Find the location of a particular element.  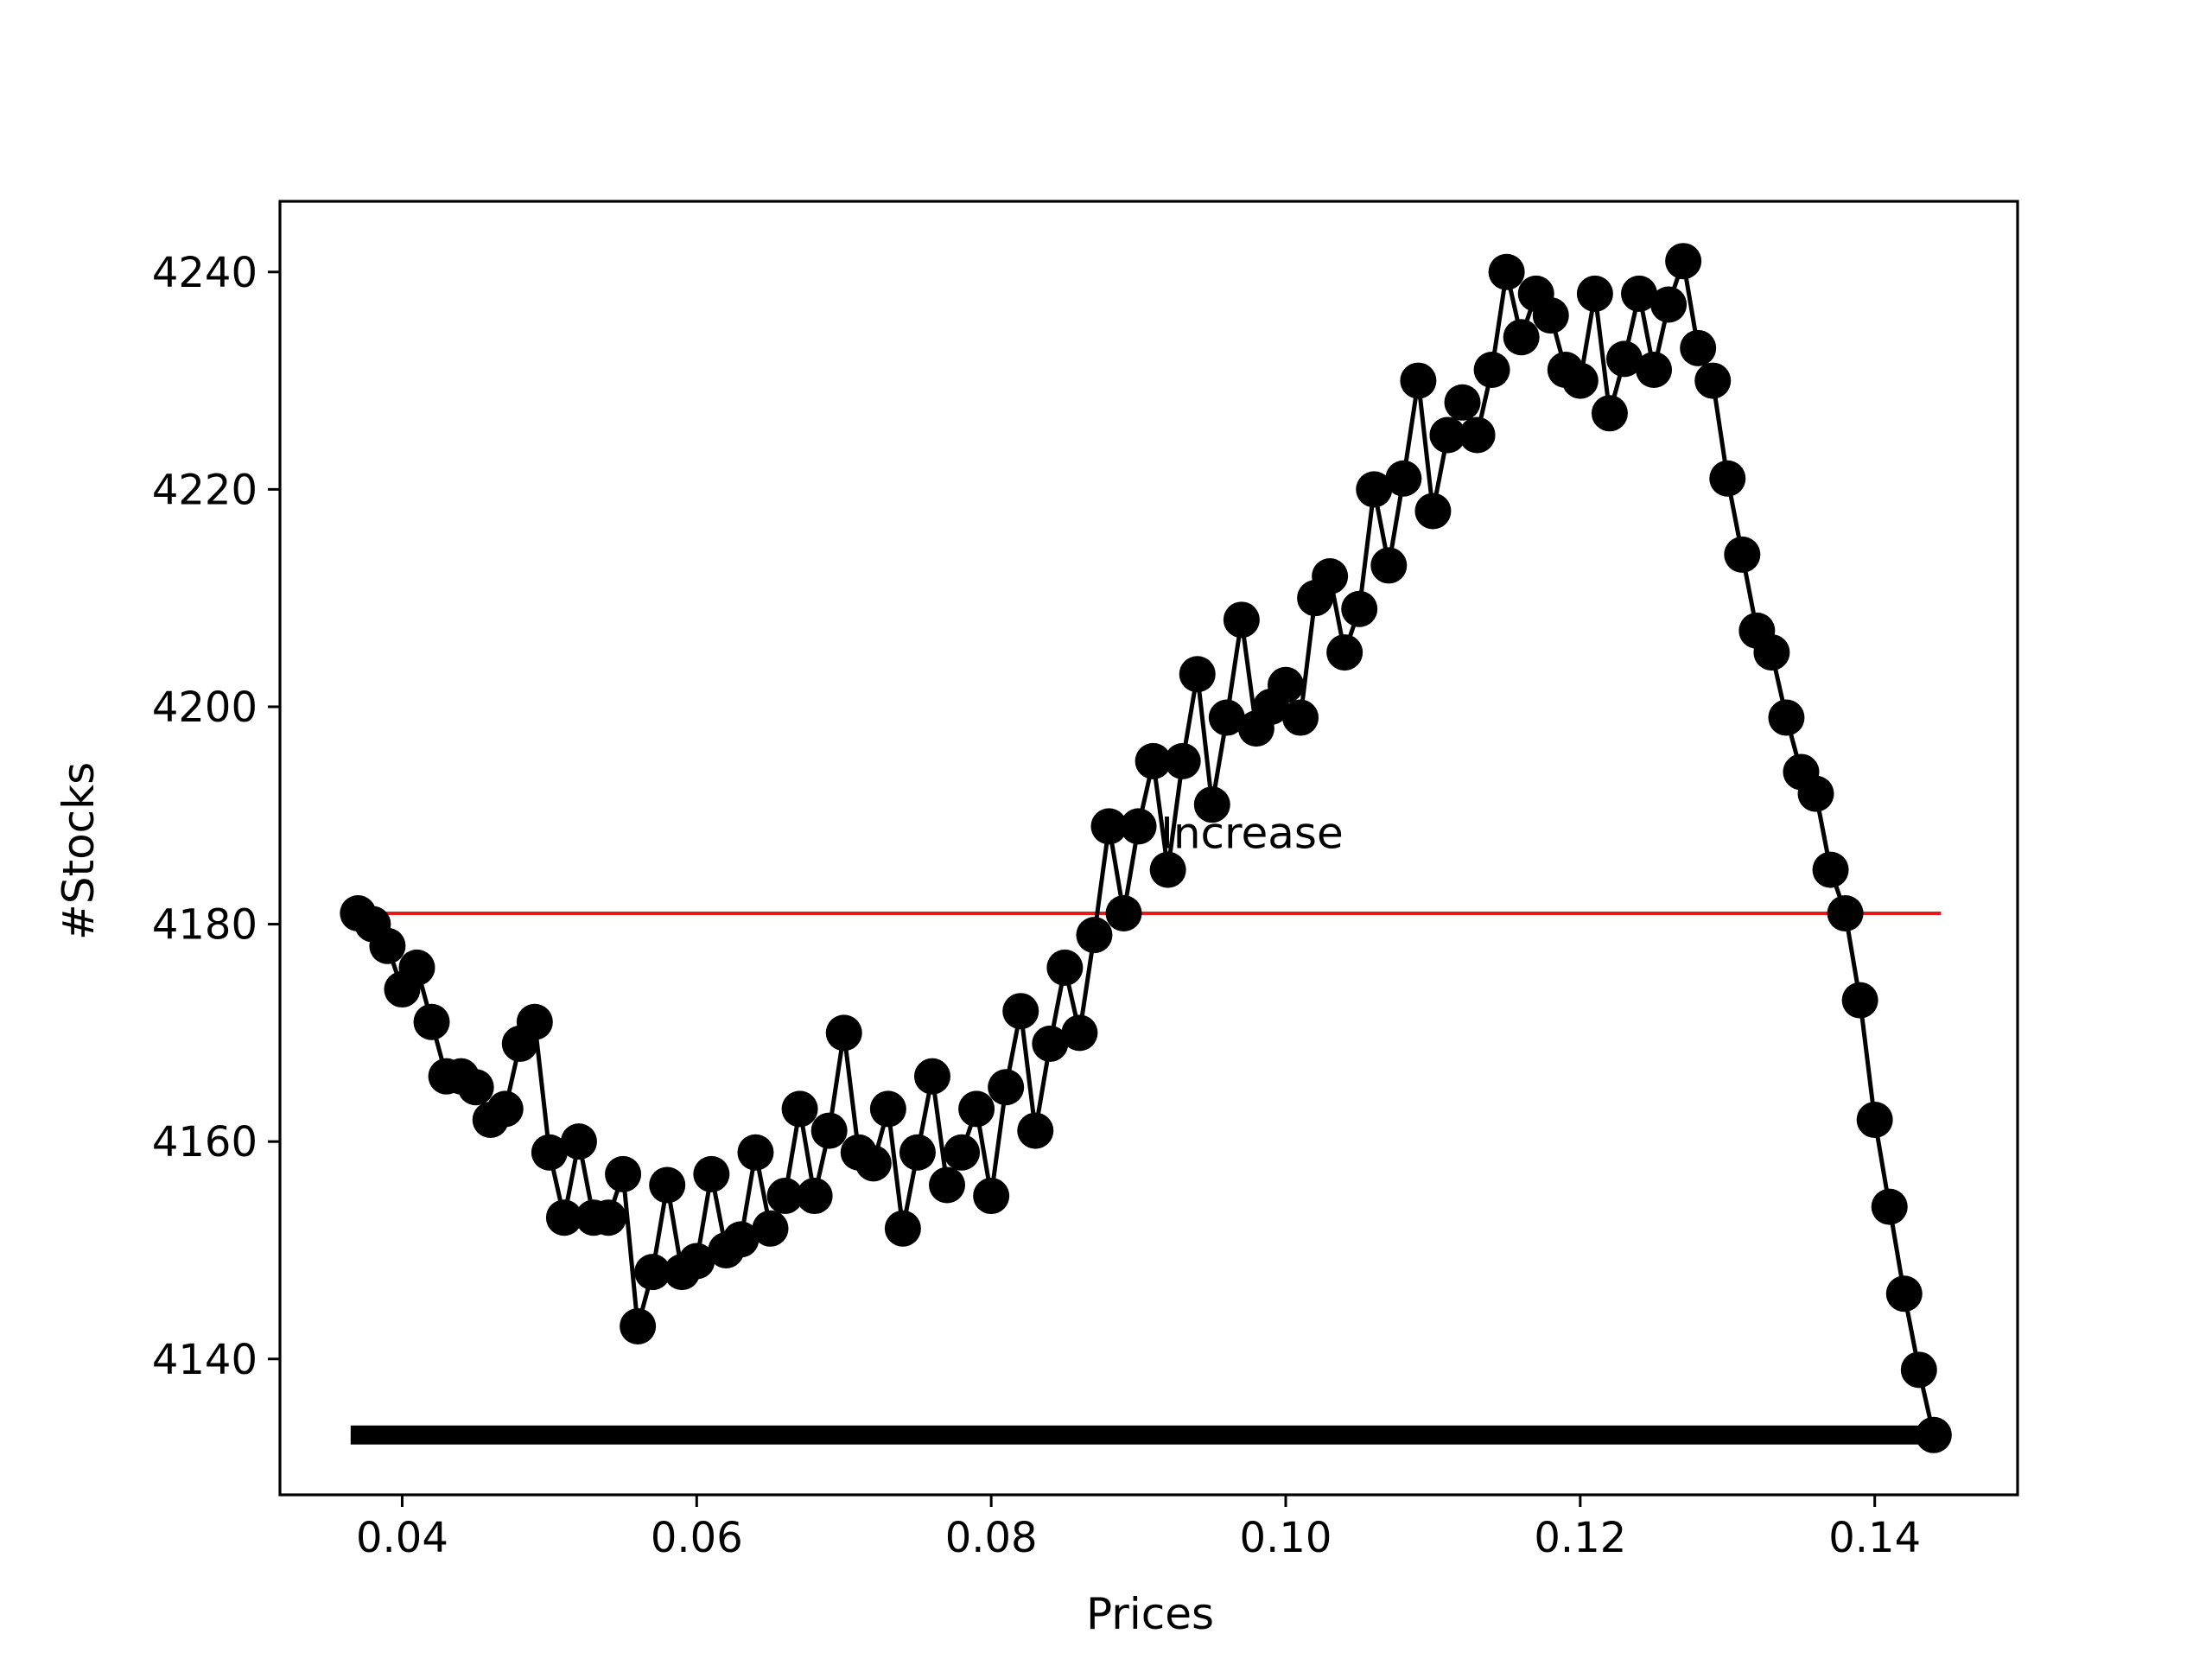

y-tick-label: 4220 is located at coordinates (204, 490).